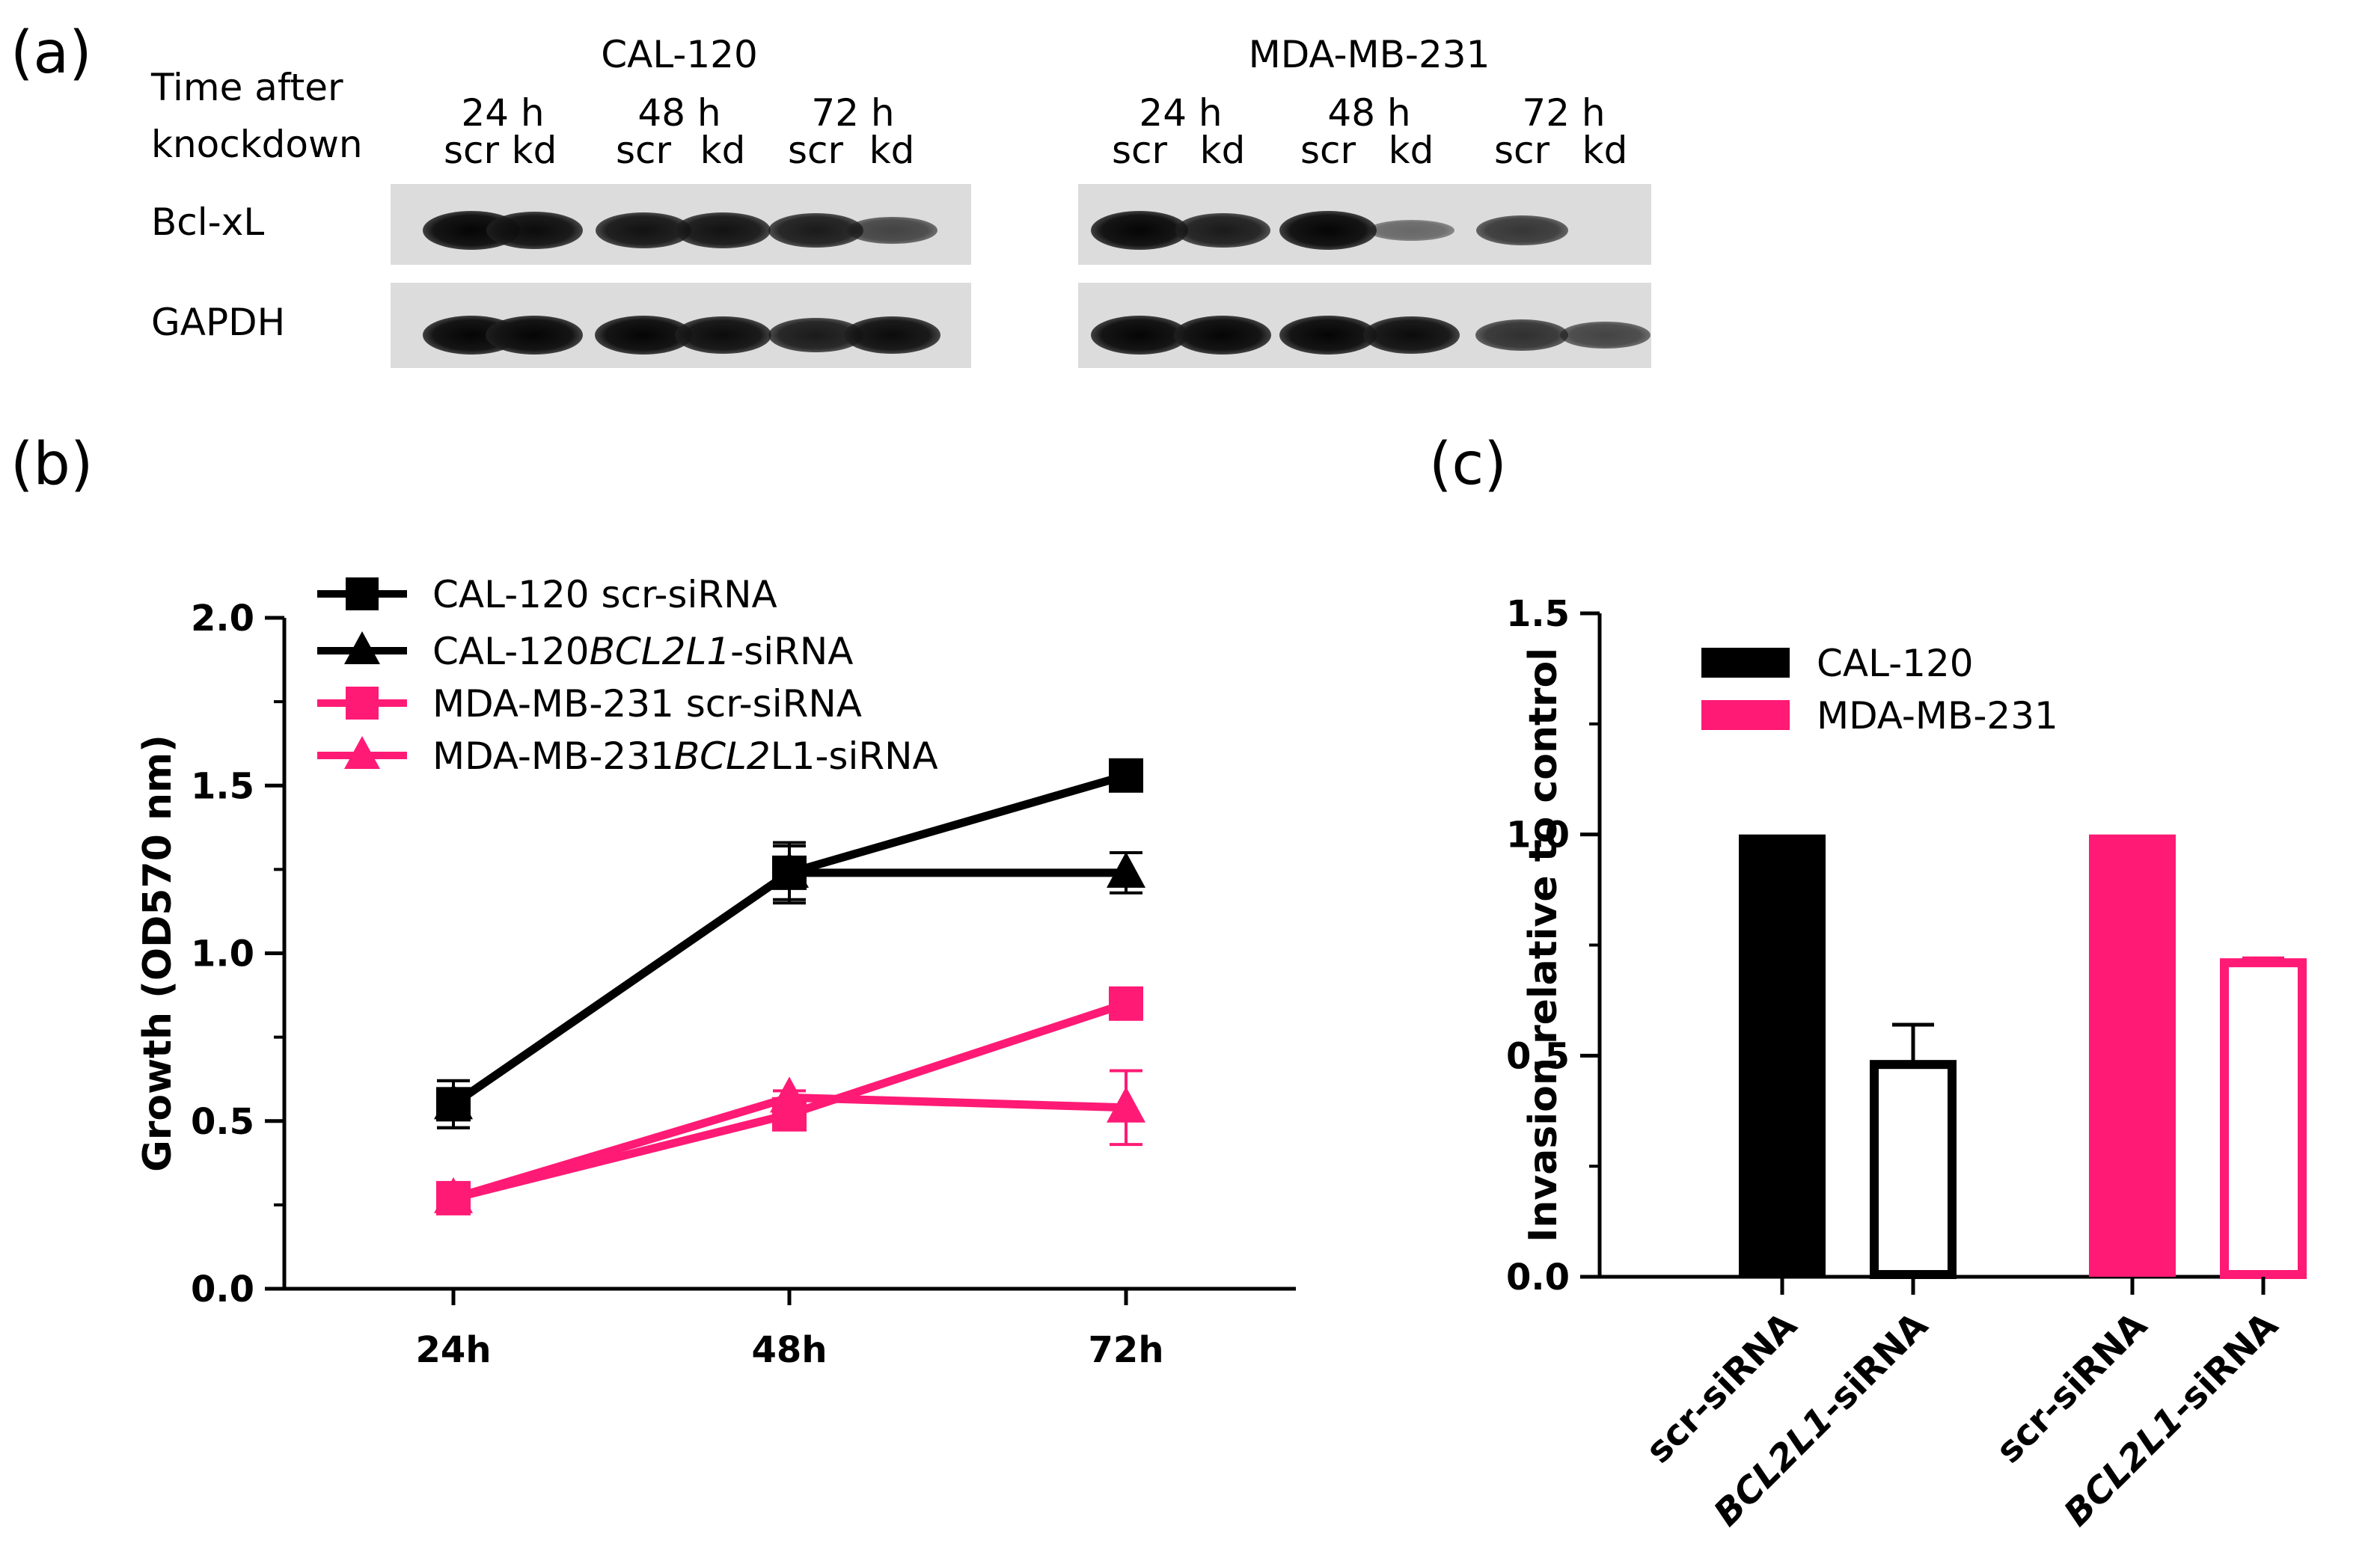 Image resolution: width=2380 pixels, height=1567 pixels. What do you see at coordinates (1895, 663) in the screenshot?
I see `legend-label: CAL-120` at bounding box center [1895, 663].